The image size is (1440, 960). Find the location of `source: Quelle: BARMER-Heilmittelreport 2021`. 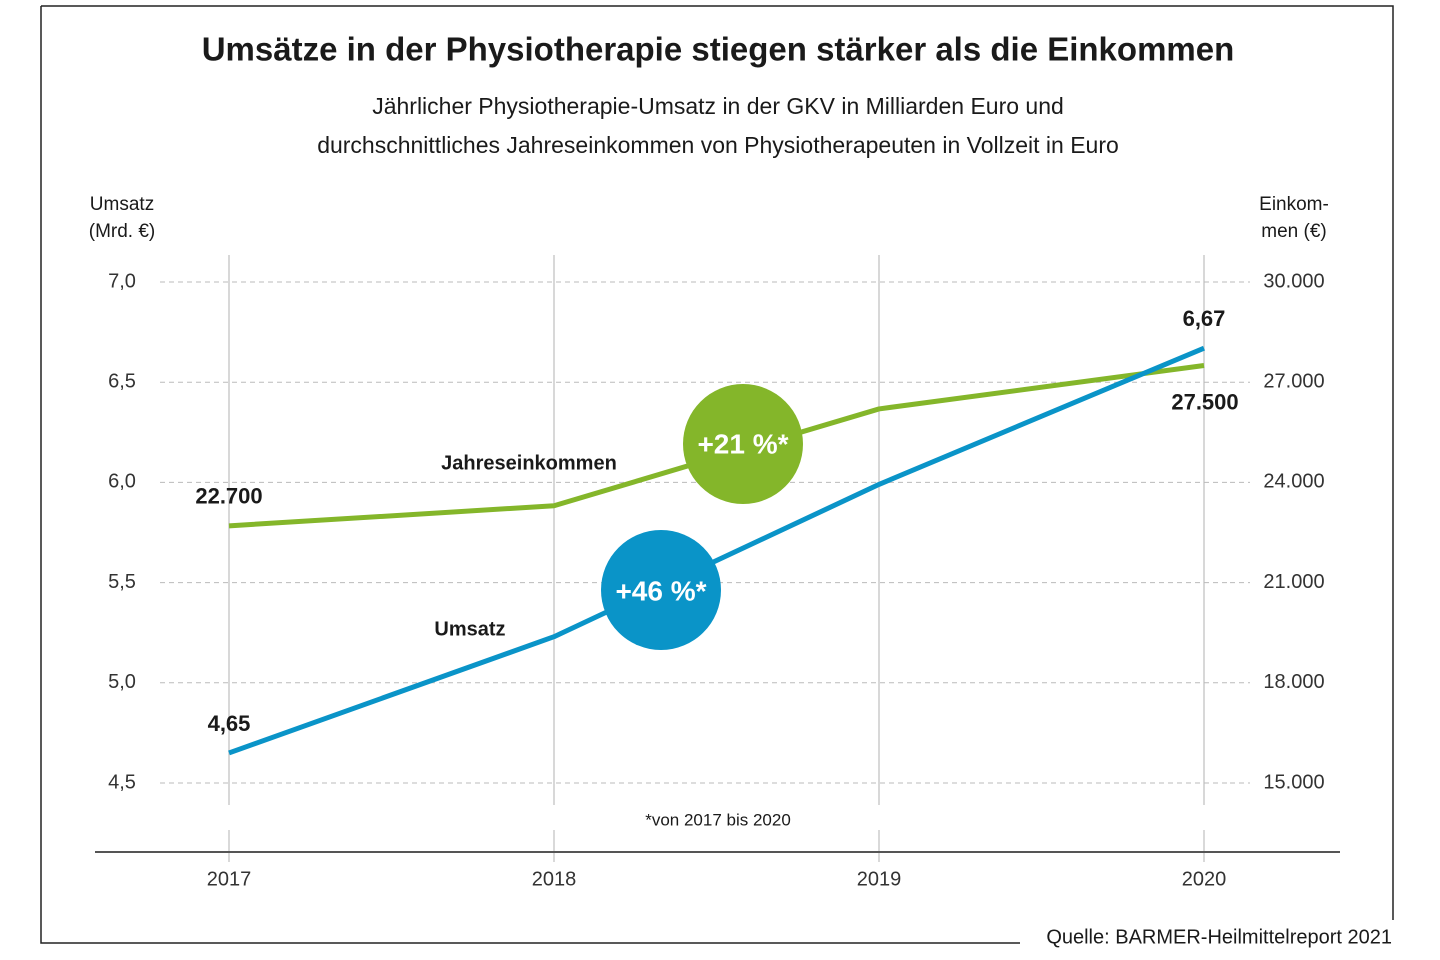

source: Quelle: BARMER-Heilmittelreport 2021 is located at coordinates (1219, 937).